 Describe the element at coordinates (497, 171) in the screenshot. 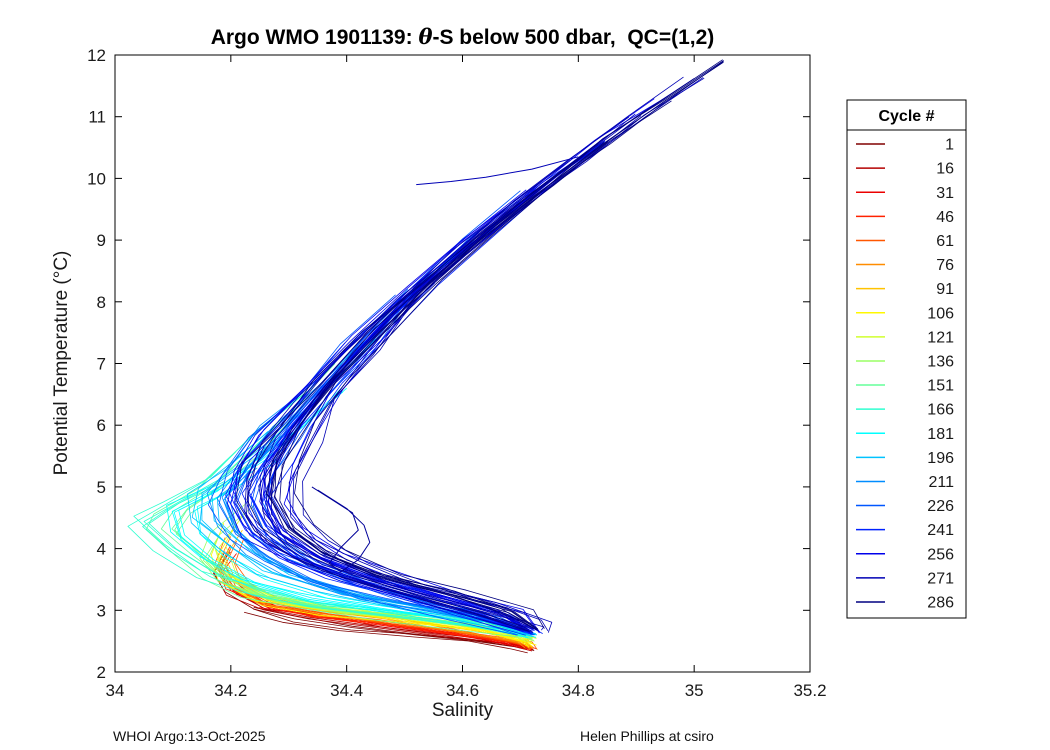

I see `detached-blue-strand` at that location.